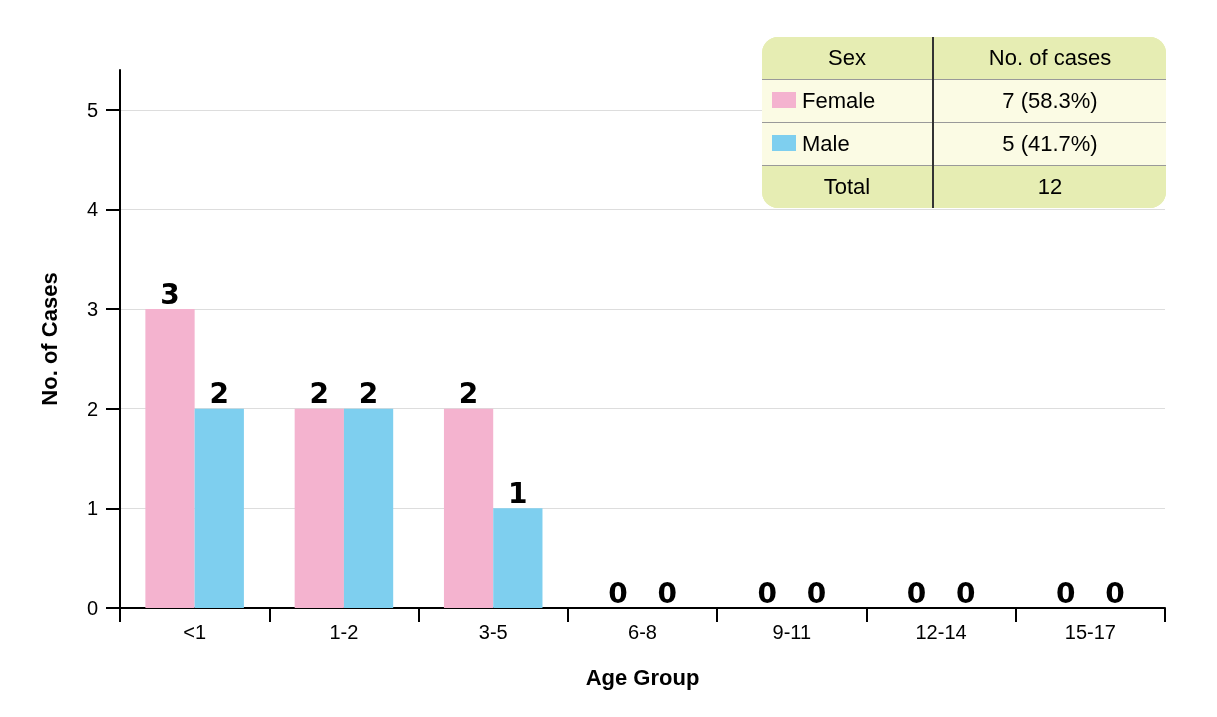  What do you see at coordinates (847, 57) in the screenshot?
I see `text: Sex` at bounding box center [847, 57].